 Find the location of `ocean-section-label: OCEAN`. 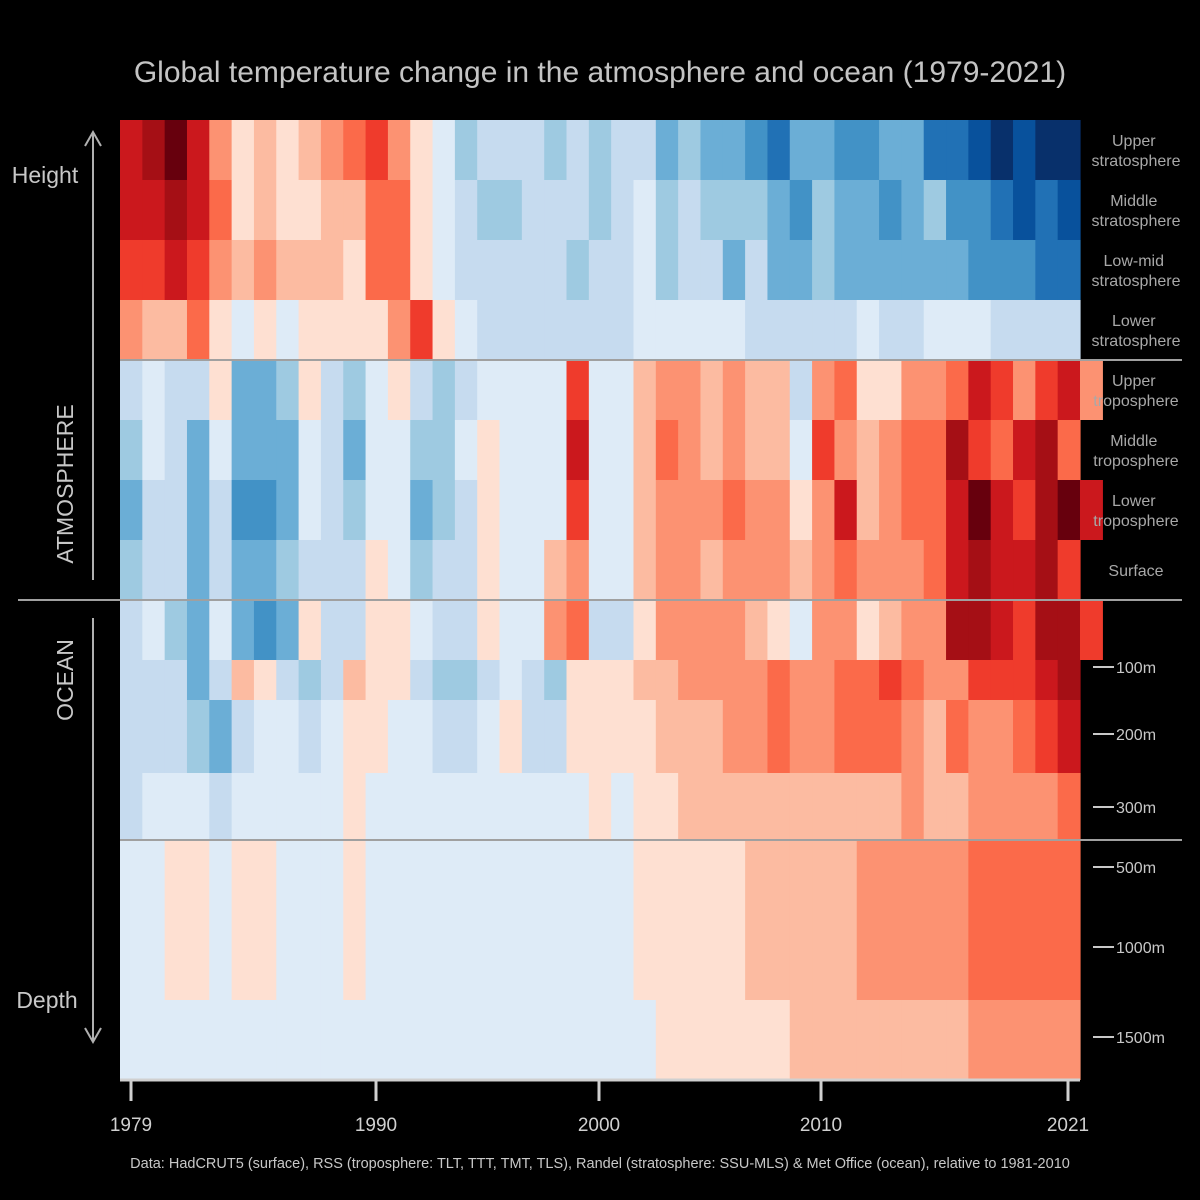

ocean-section-label: OCEAN is located at coordinates (65, 680).